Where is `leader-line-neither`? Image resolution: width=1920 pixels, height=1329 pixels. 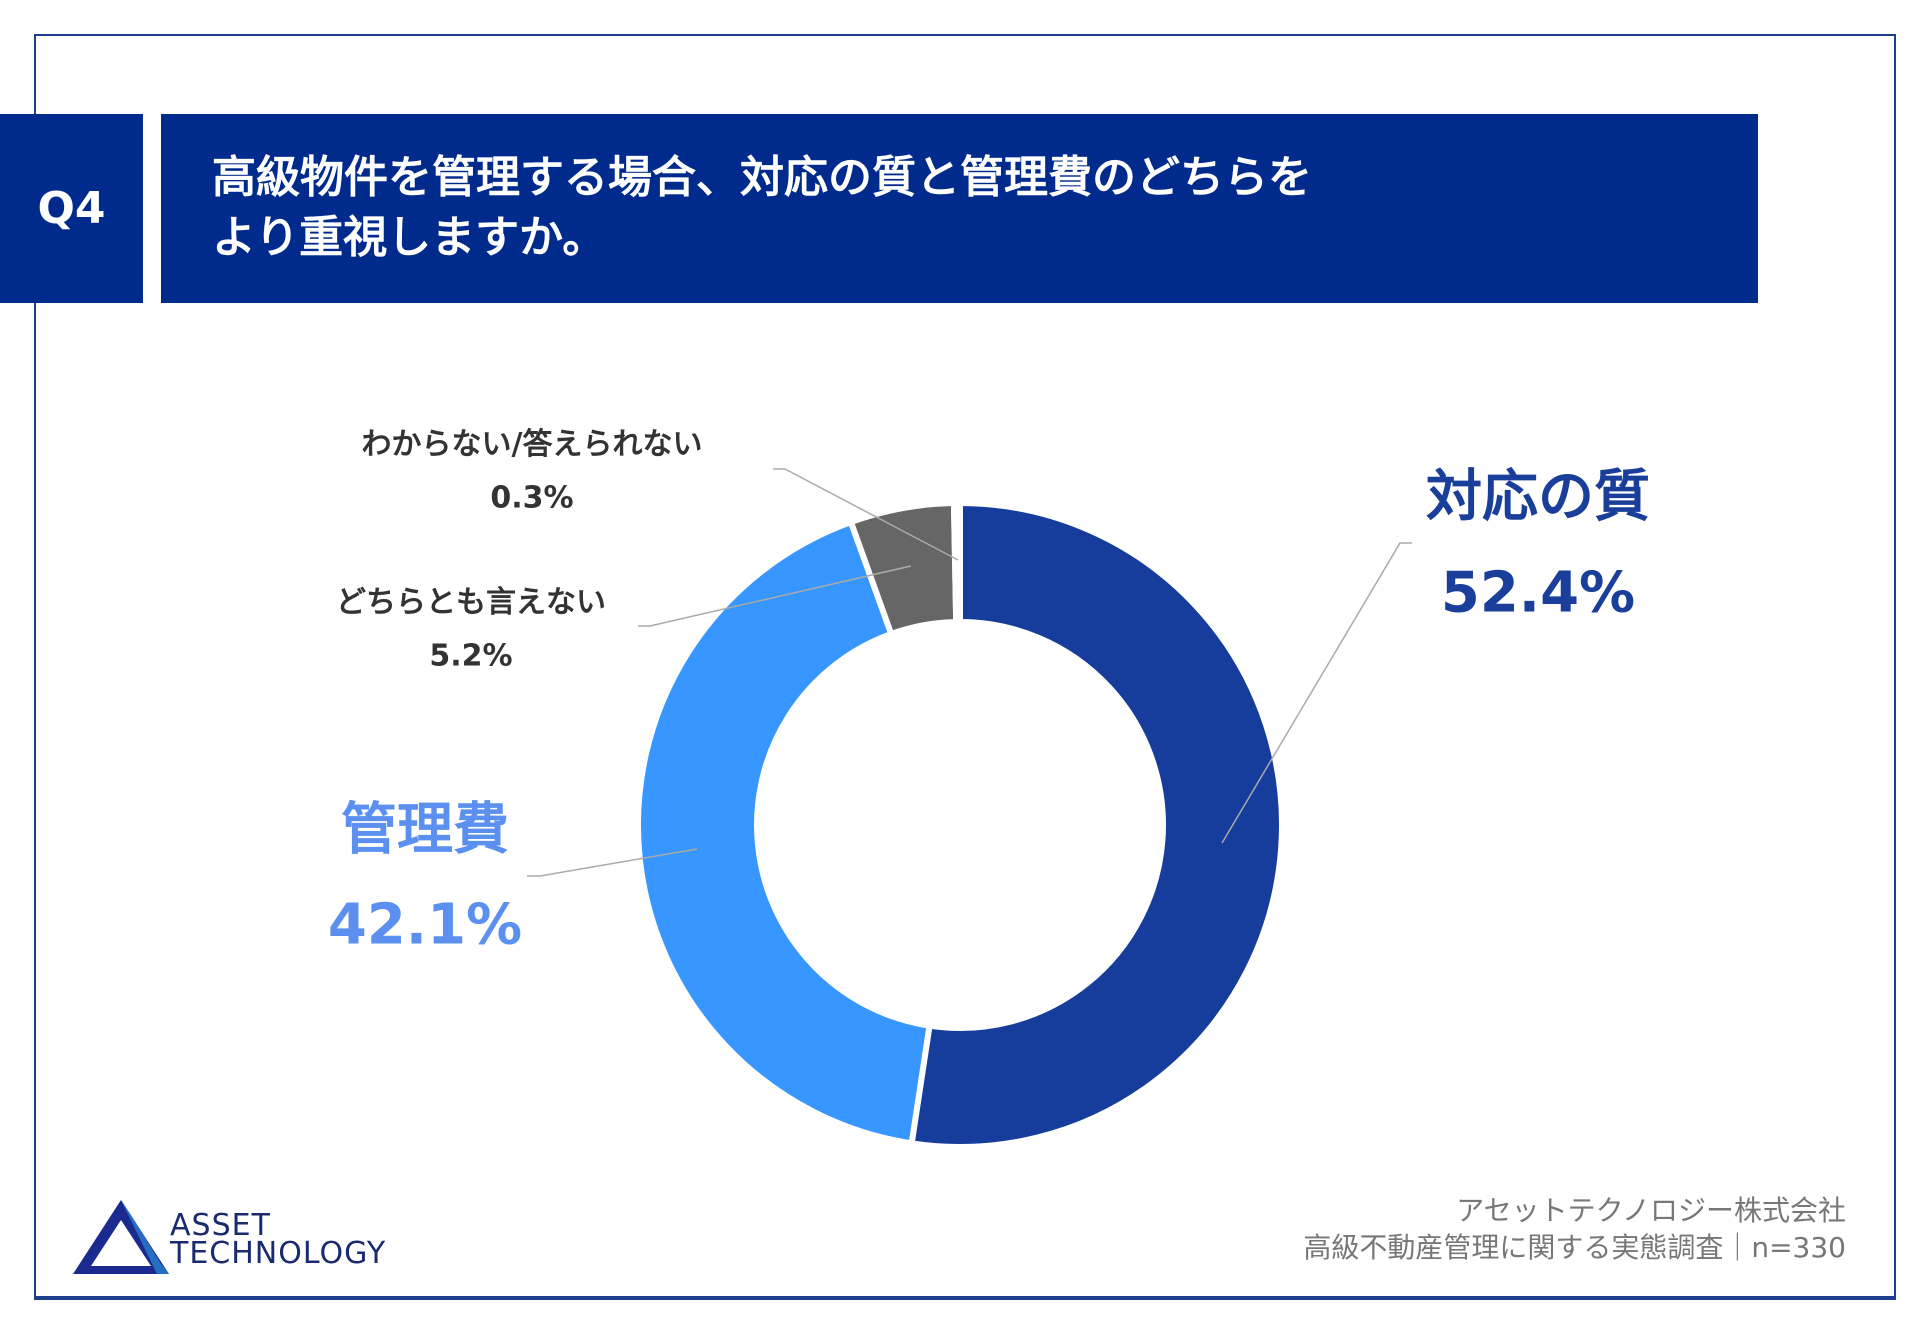 leader-line-neither is located at coordinates (775, 596).